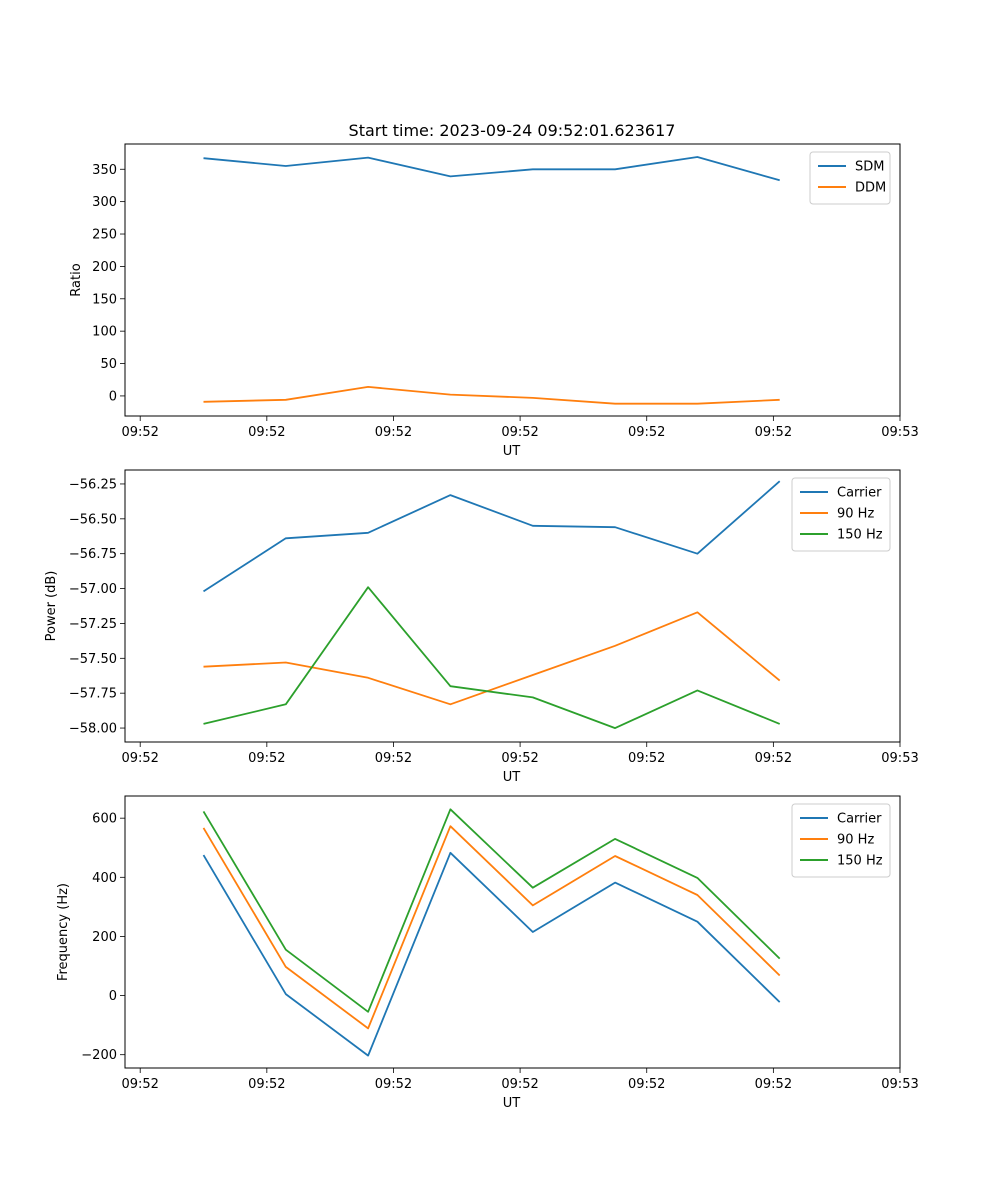  What do you see at coordinates (104, 170) in the screenshot?
I see `y-tick-label: 350` at bounding box center [104, 170].